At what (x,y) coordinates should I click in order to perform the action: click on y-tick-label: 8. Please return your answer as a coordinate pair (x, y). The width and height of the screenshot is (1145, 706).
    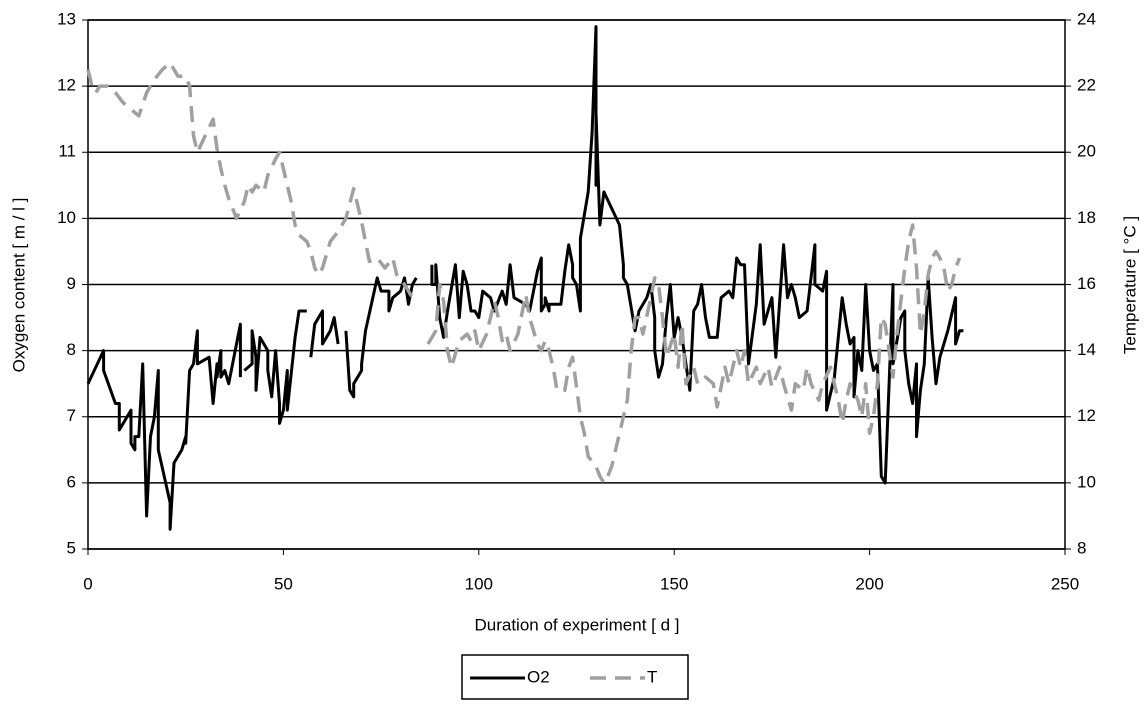
    Looking at the image, I should click on (71, 349).